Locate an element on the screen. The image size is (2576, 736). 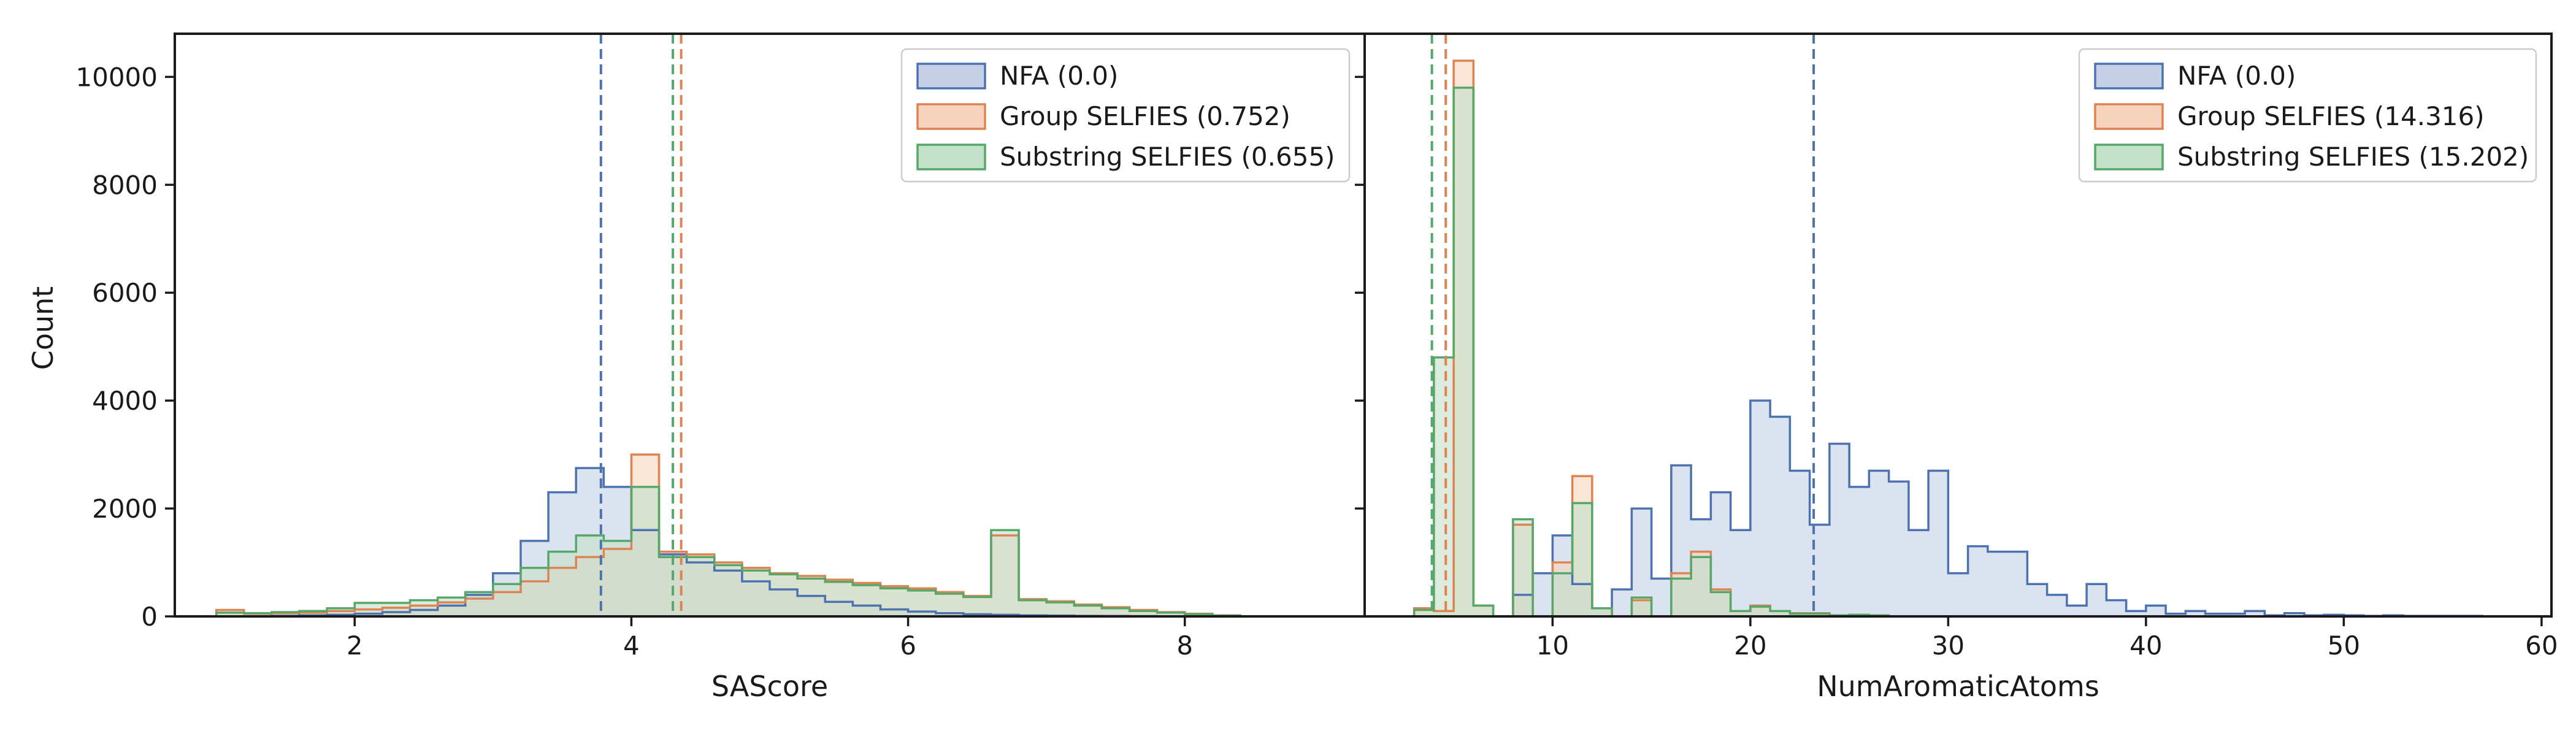
x-tick-label: 50 is located at coordinates (2344, 646).